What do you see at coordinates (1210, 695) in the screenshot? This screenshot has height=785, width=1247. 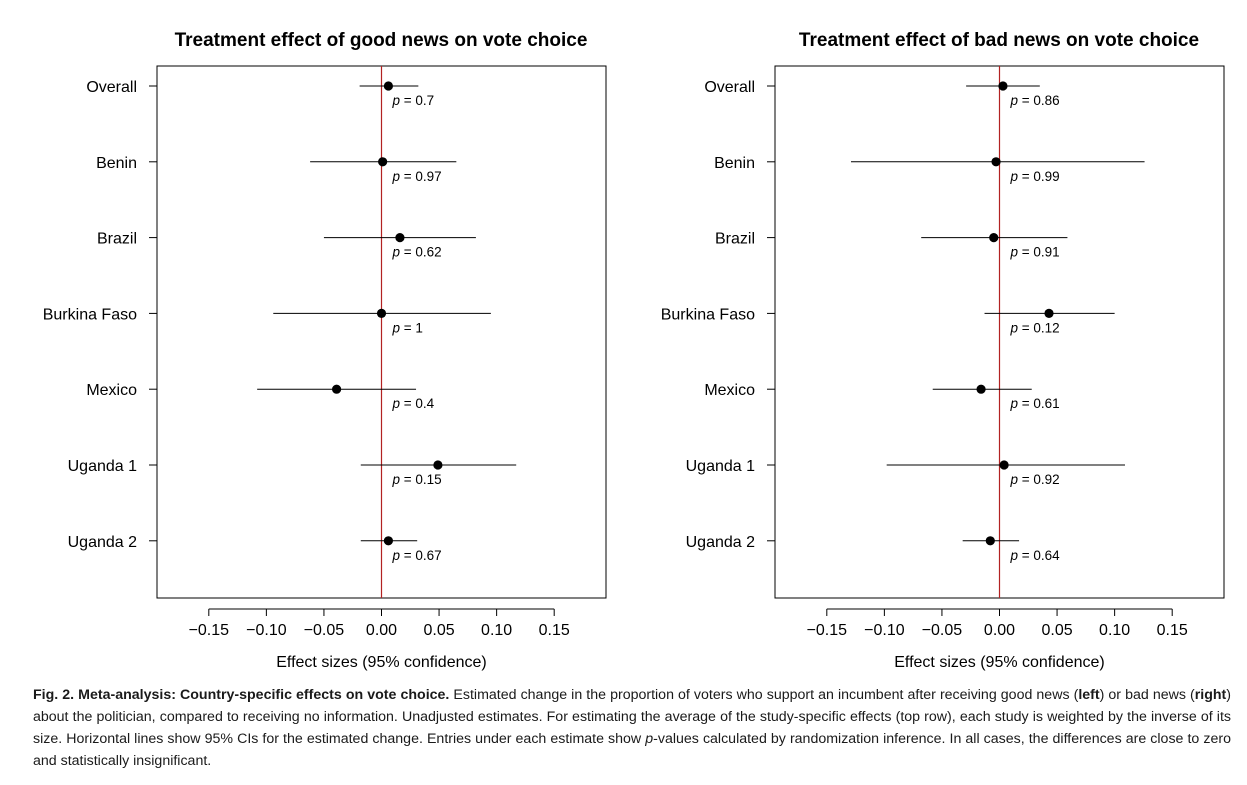 I see `caption-right: right` at bounding box center [1210, 695].